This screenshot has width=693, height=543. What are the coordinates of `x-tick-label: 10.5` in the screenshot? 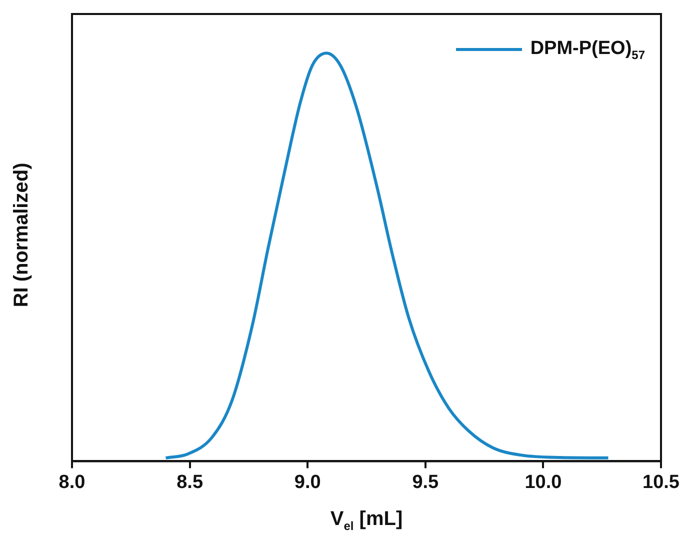 It's located at (661, 482).